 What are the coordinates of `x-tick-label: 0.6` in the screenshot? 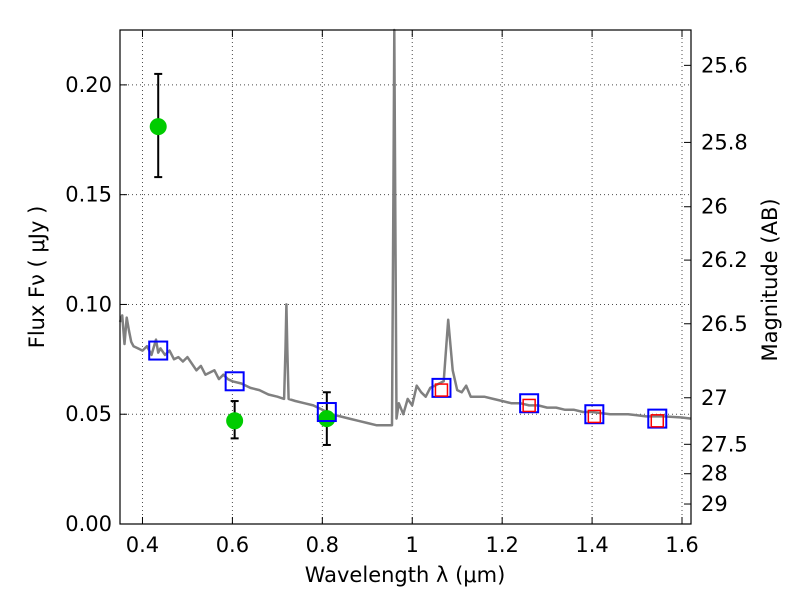 It's located at (232, 545).